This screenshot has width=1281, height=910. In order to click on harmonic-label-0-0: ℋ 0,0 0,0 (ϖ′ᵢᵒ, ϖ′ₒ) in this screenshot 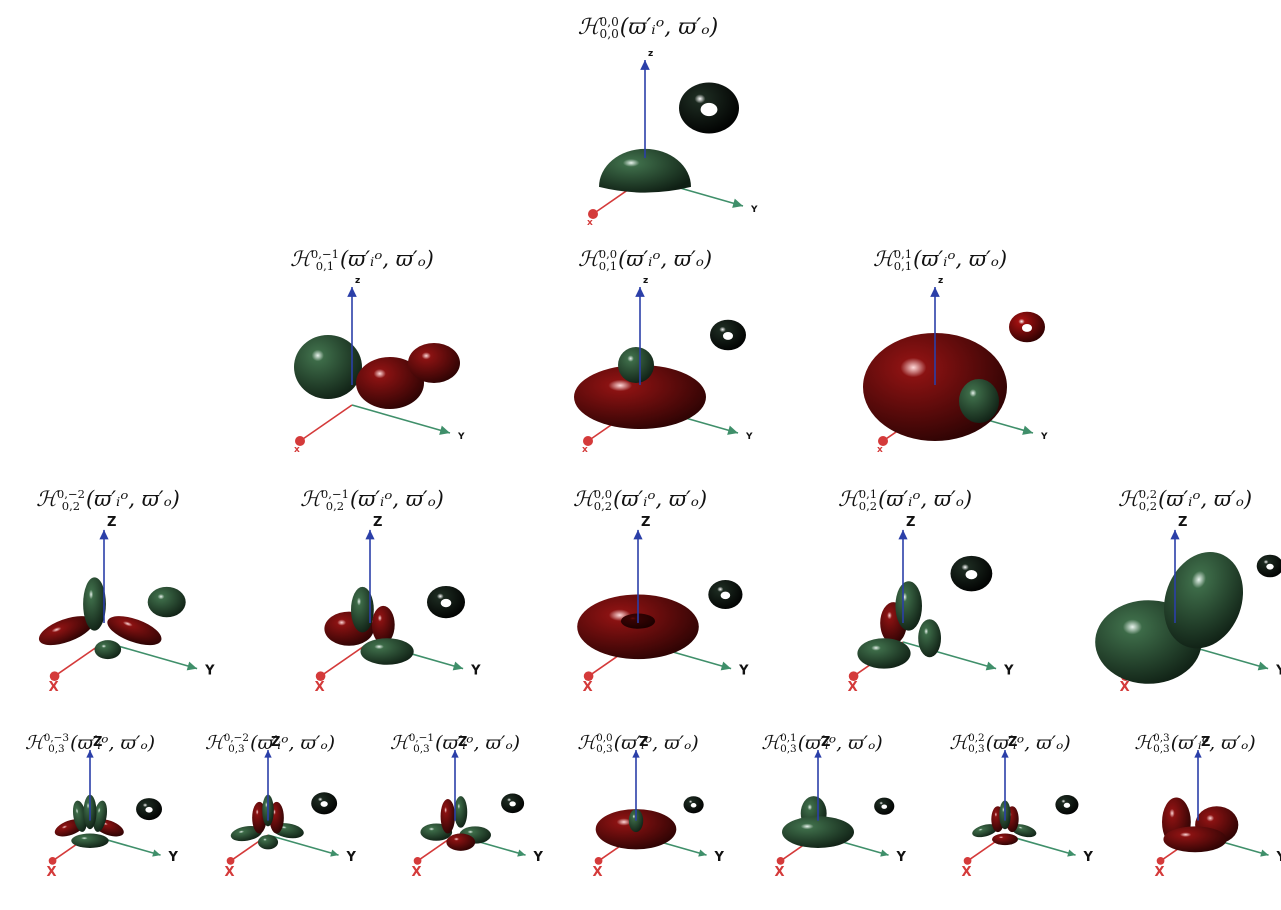, I will do `click(648, 27)`.